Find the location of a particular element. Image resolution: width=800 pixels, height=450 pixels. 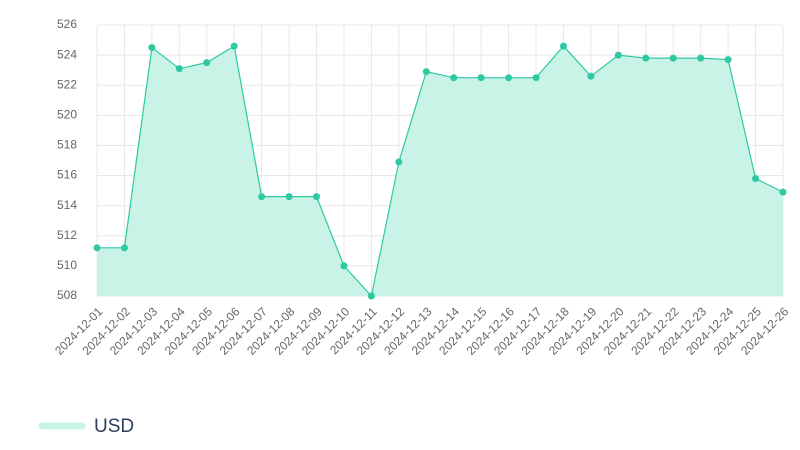

y-tick-label: 520 is located at coordinates (67, 115).